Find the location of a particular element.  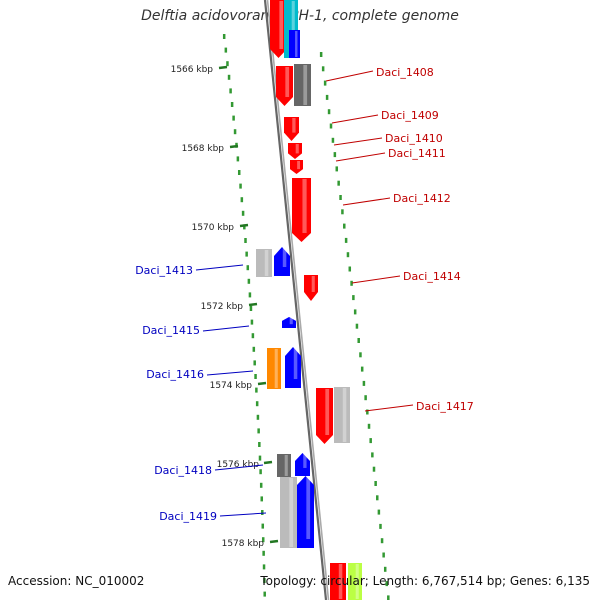

gene-label: Daci_1413 is located at coordinates (164, 270).